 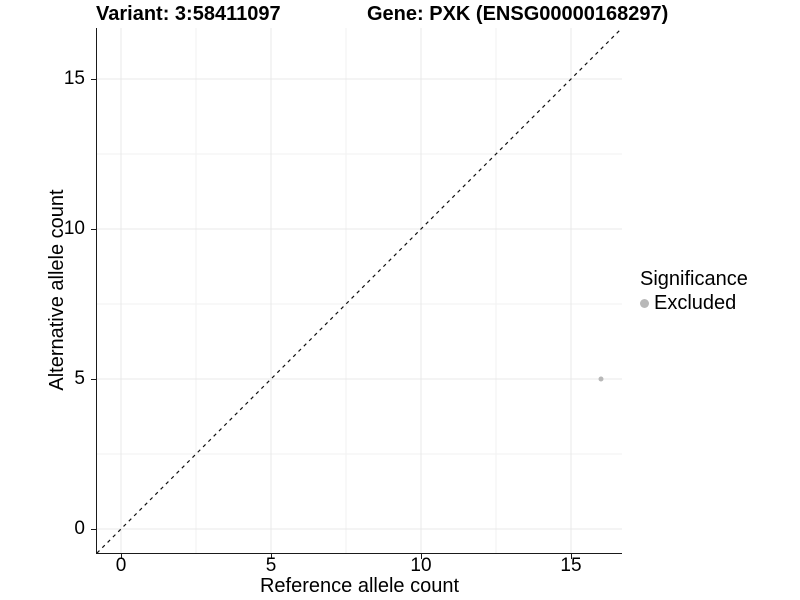 I want to click on plot-title-gene: Gene: PXK (ENSG00000168297), so click(x=518, y=14).